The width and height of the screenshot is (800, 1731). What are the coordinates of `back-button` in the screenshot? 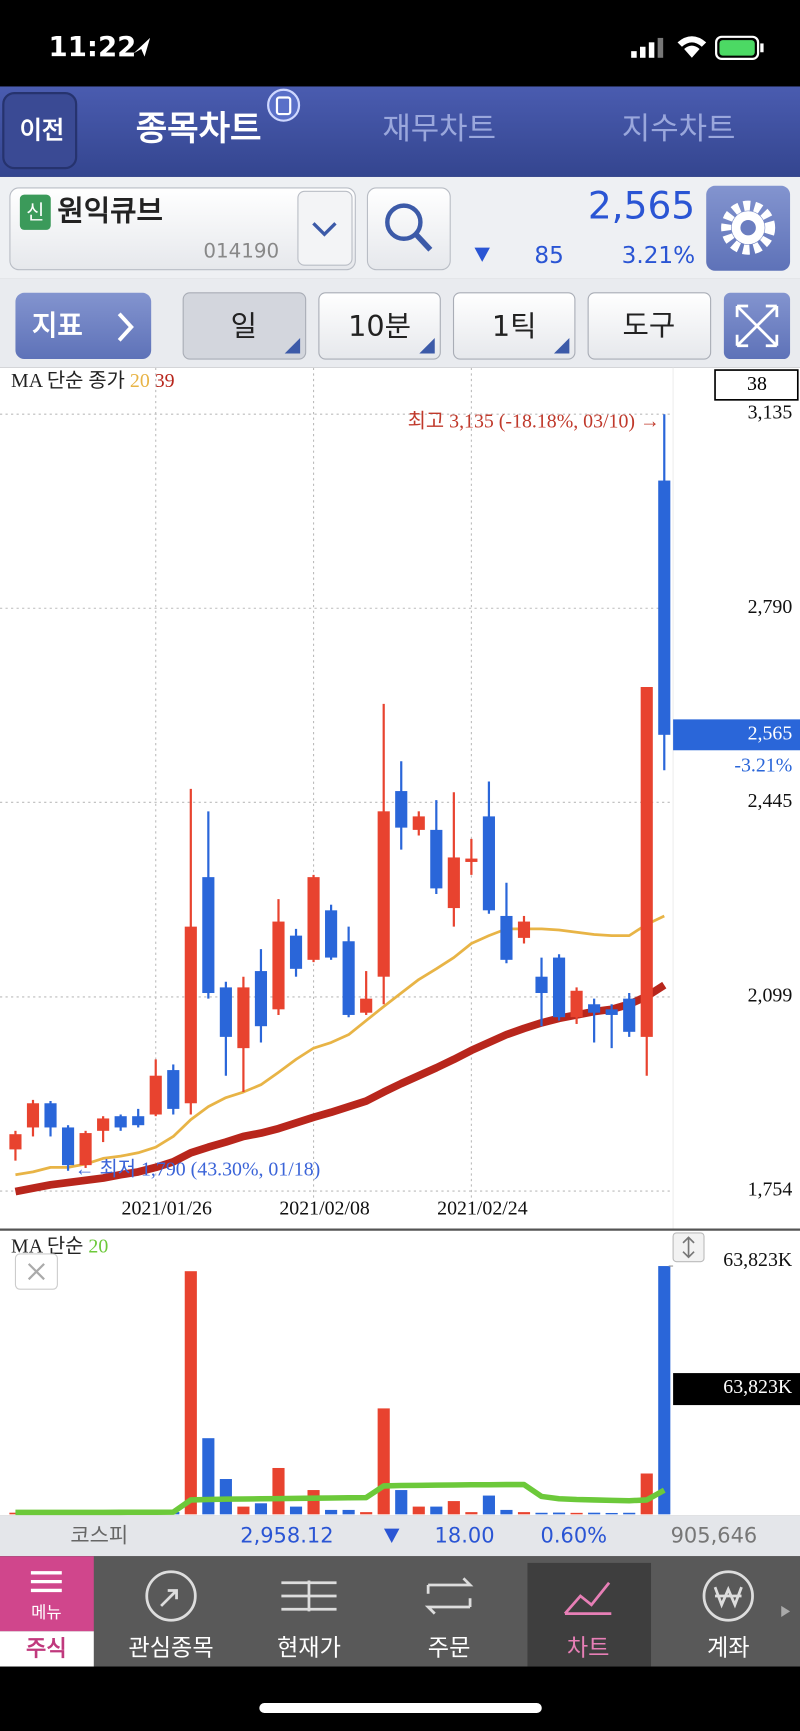 It's located at (40, 130).